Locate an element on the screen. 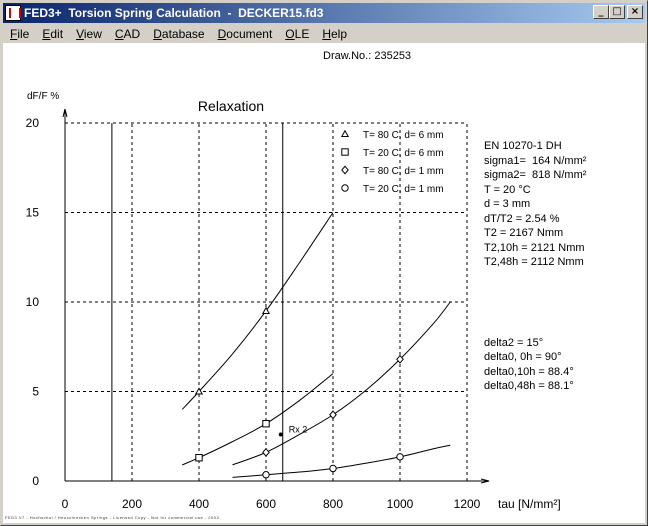 The height and width of the screenshot is (526, 648). y-tick-label-5: 5 is located at coordinates (35, 392).